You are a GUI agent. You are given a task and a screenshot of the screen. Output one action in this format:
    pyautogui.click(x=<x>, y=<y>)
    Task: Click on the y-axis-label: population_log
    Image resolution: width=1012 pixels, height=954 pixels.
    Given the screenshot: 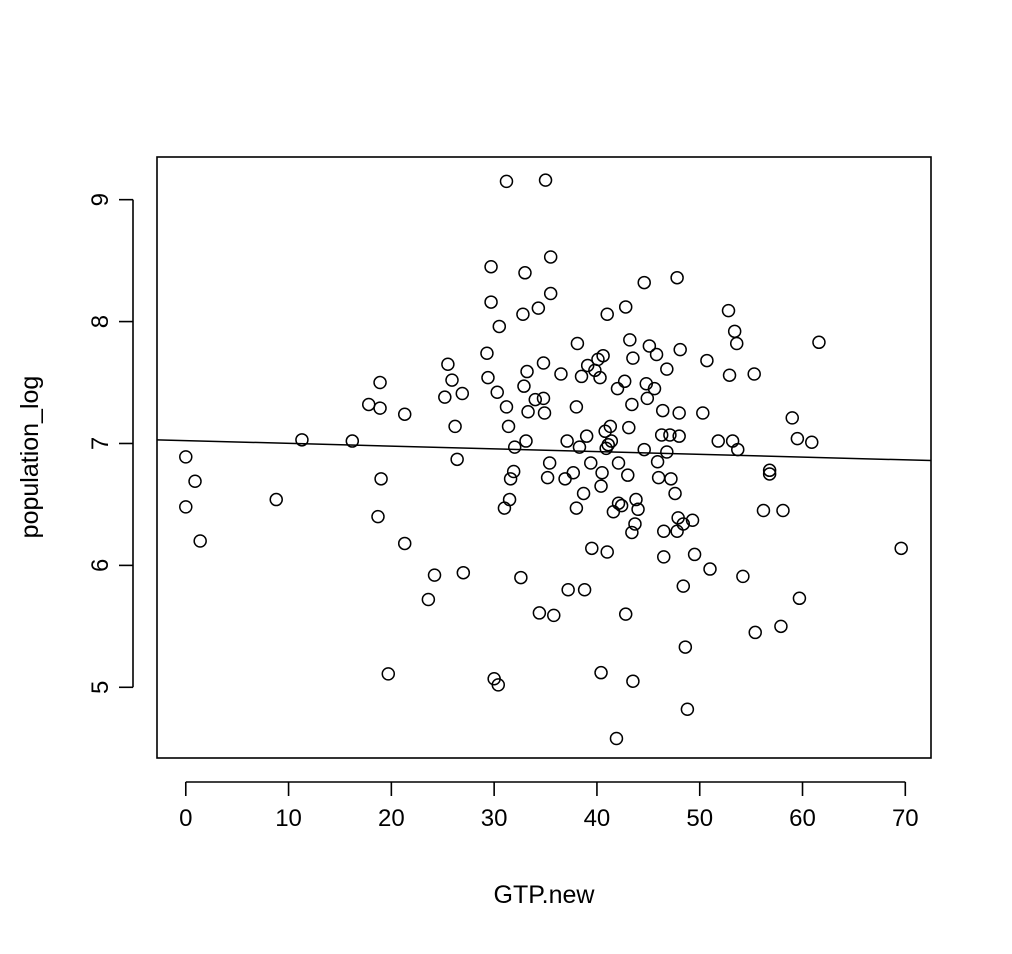 What is the action you would take?
    pyautogui.click(x=30, y=457)
    